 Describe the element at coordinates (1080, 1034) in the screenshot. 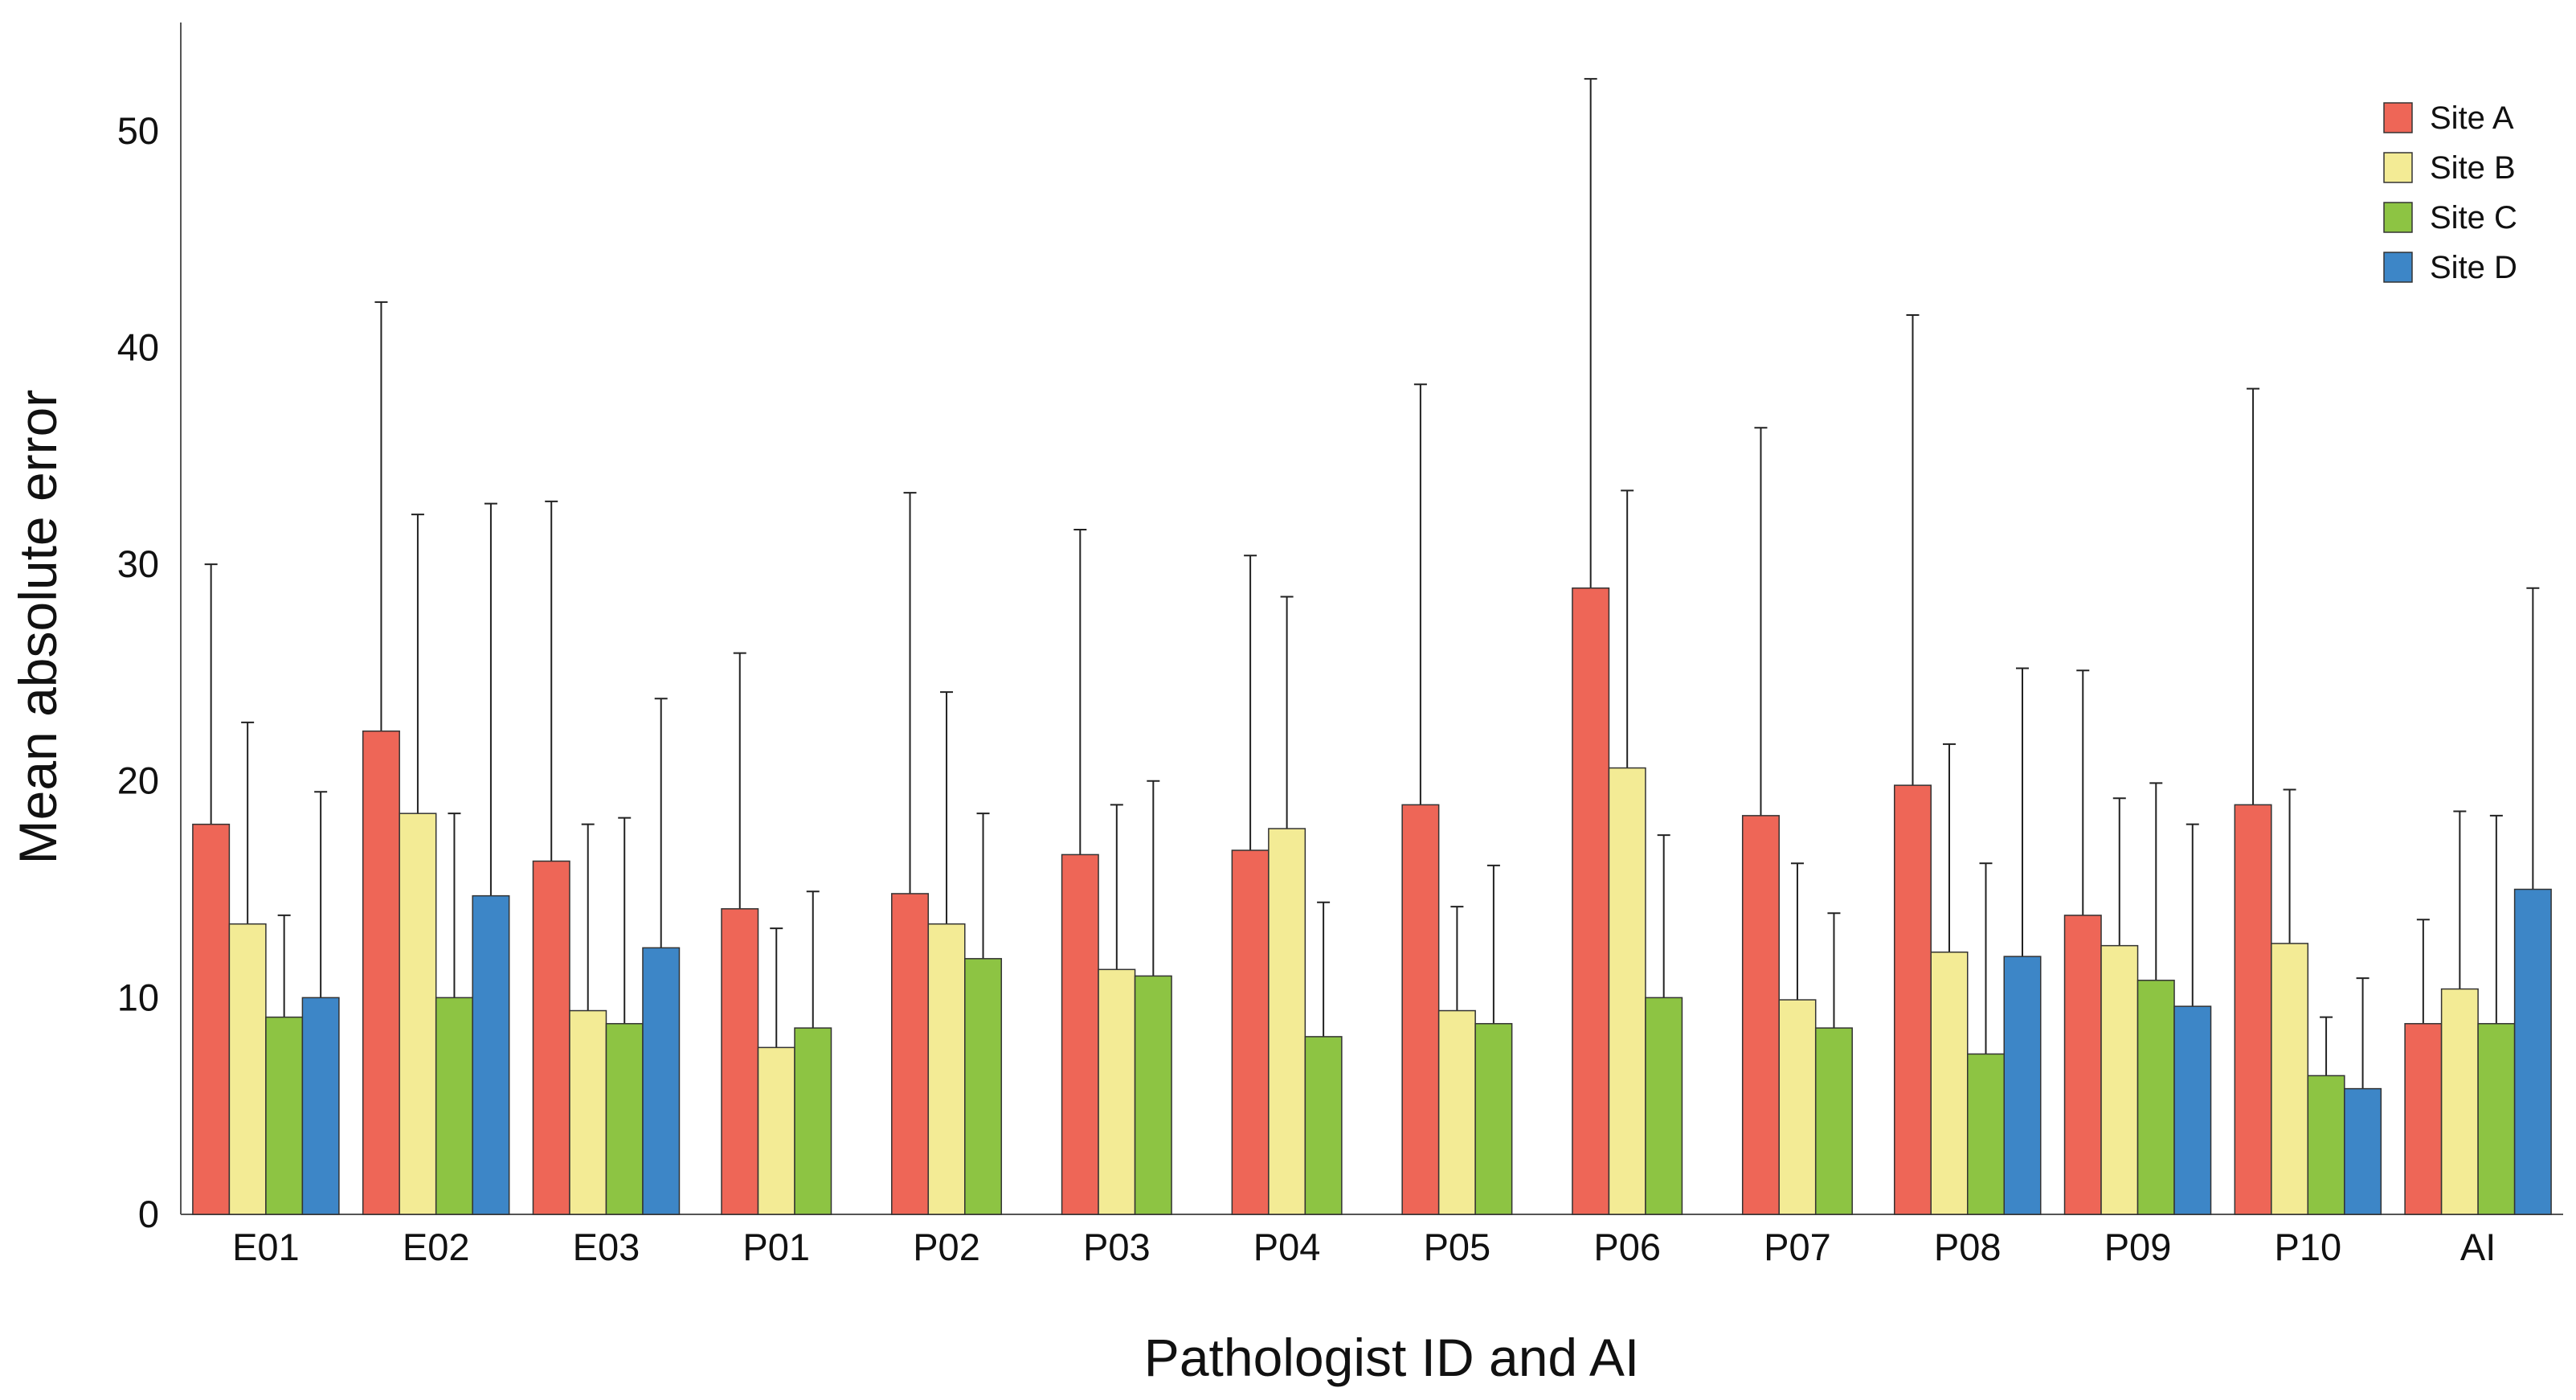

I see `bar-p03-site-a` at that location.